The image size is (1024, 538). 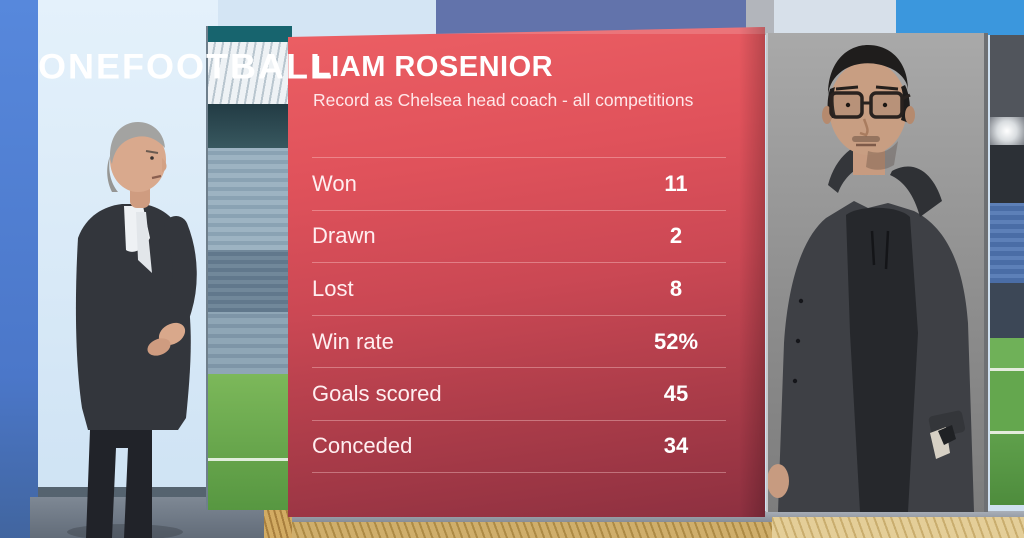 I want to click on onefootball-logo: ONEFOOTBALL, so click(x=186, y=66).